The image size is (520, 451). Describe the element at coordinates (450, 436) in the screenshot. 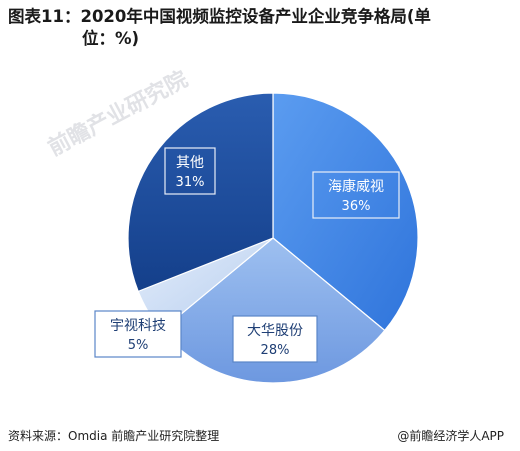

I see `brand-credit: @前瞻经济学人APP` at that location.